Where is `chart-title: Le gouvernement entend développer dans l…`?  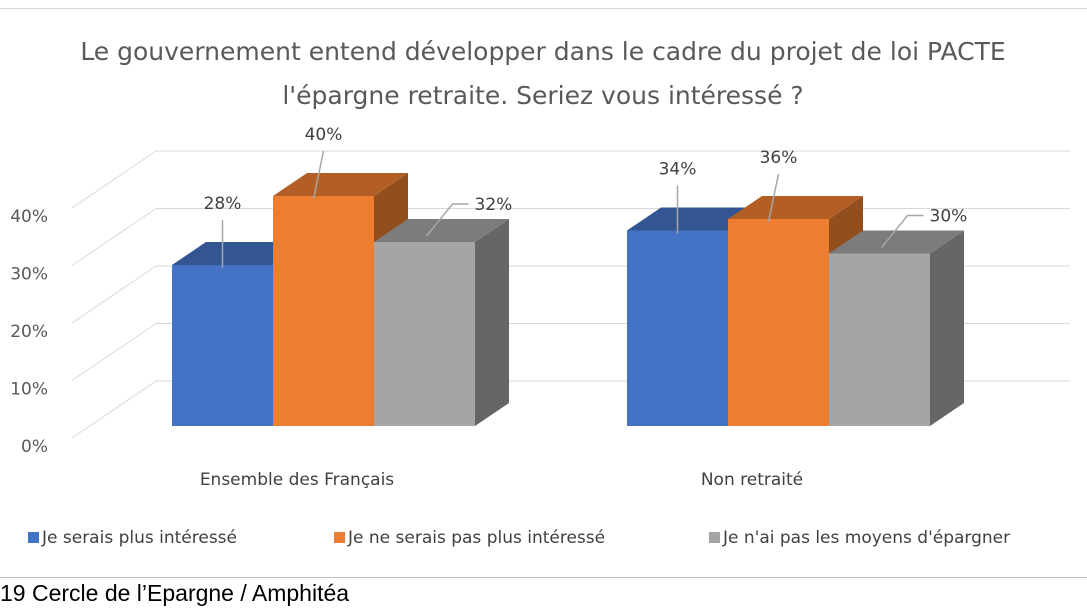
chart-title: Le gouvernement entend développer dans l… is located at coordinates (542, 73).